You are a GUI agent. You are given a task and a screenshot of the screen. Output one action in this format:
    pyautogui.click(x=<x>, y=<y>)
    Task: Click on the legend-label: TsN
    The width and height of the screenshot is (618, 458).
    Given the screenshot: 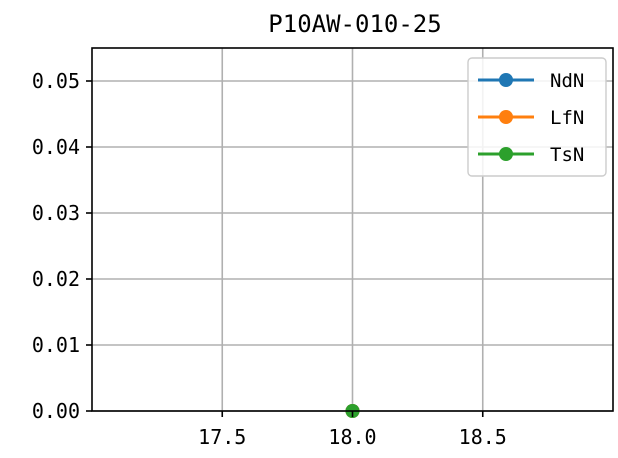 What is the action you would take?
    pyautogui.click(x=567, y=155)
    